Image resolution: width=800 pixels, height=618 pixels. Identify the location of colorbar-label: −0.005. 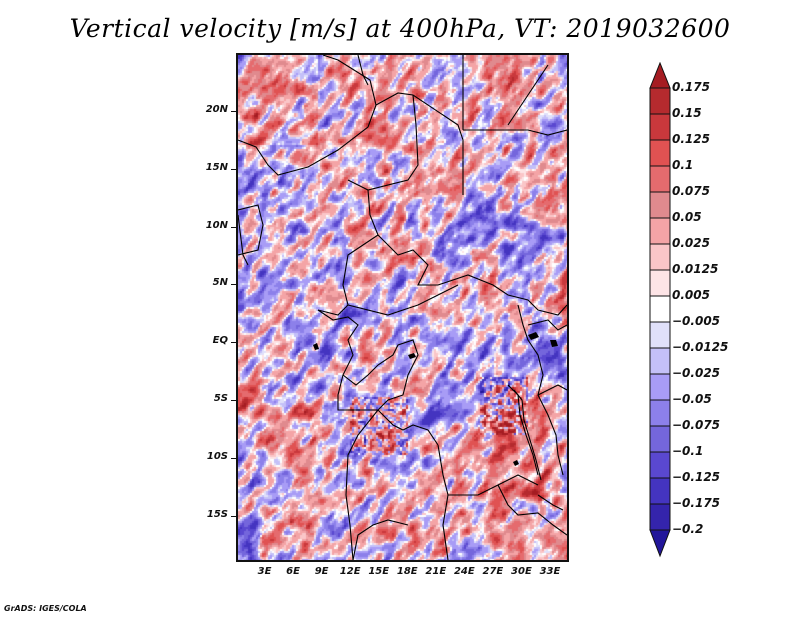
(696, 321).